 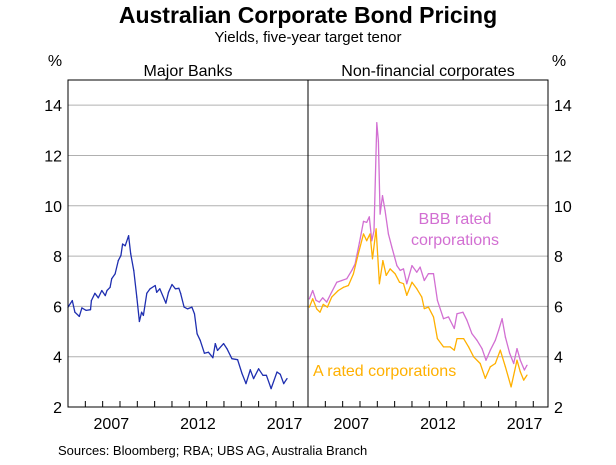 I want to click on y-tick-label-left: 12, so click(x=53, y=156).